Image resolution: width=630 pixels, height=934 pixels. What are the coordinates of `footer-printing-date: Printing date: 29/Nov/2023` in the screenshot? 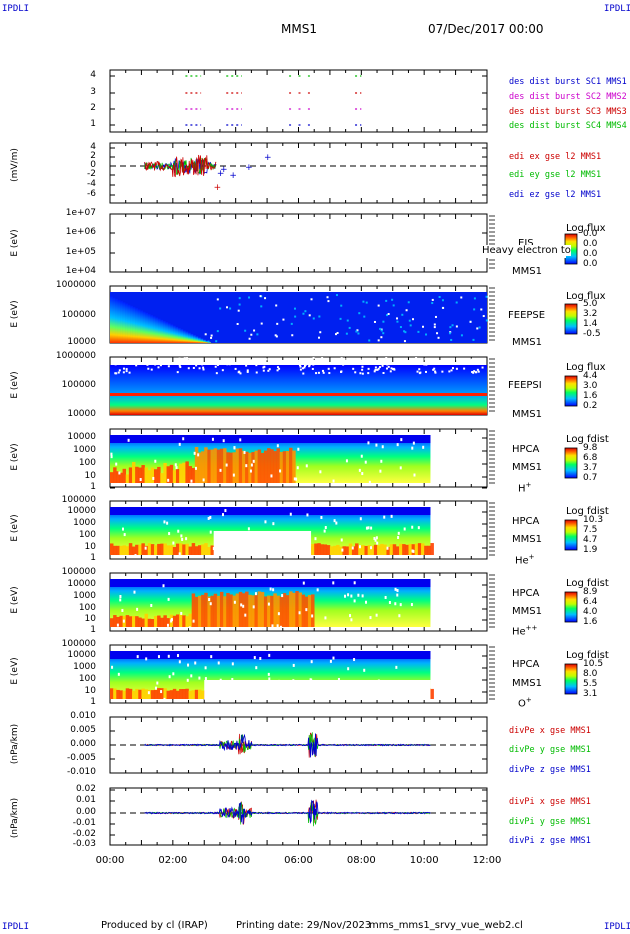 It's located at (304, 925).